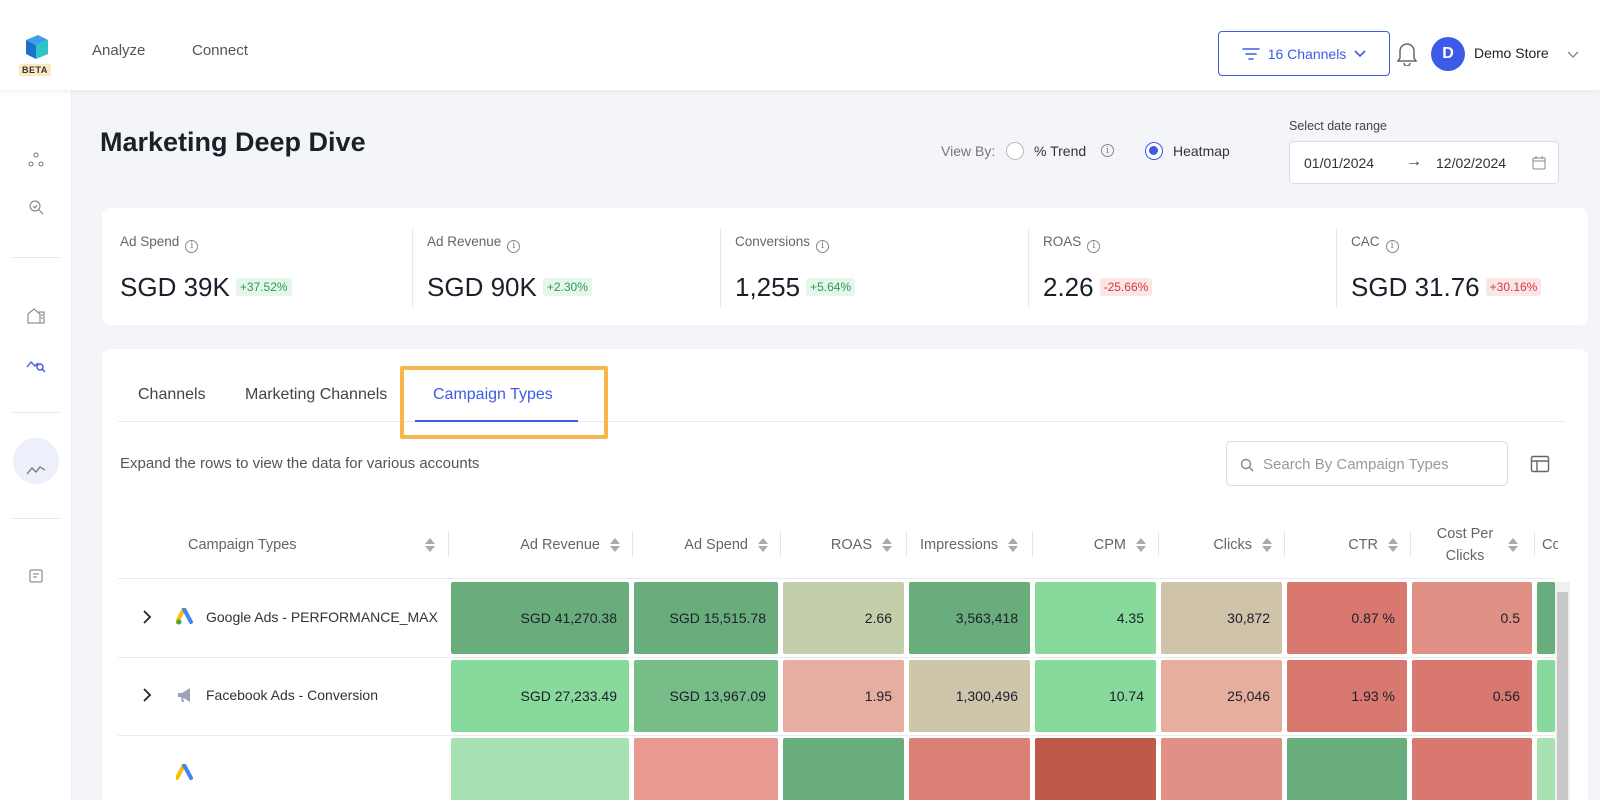  What do you see at coordinates (567, 287) in the screenshot?
I see `change-badge: +2.30%` at bounding box center [567, 287].